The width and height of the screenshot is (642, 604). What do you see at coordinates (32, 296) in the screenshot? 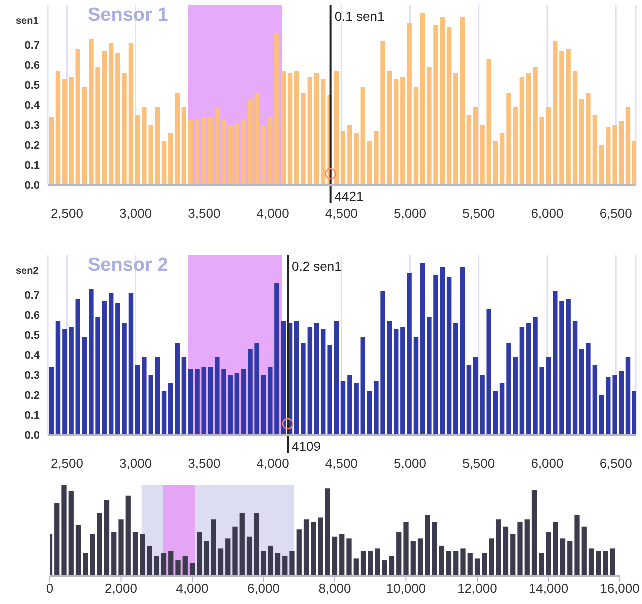
I see `y-tick-label: 0.7` at bounding box center [32, 296].